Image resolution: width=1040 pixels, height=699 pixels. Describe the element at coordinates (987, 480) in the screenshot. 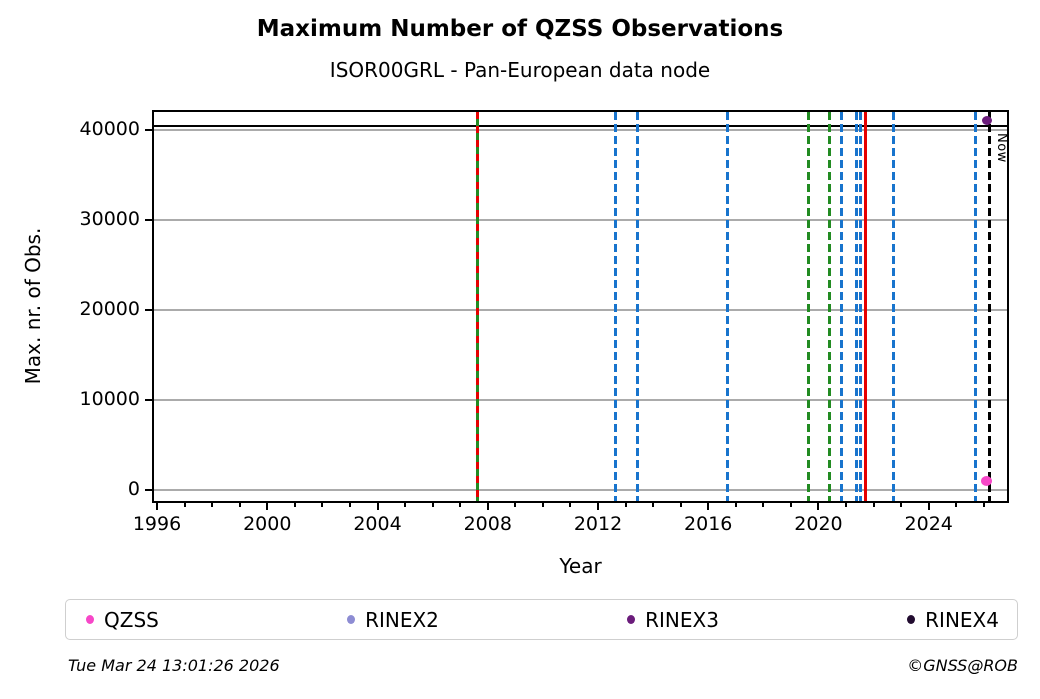

I see `data-point-qzss` at that location.